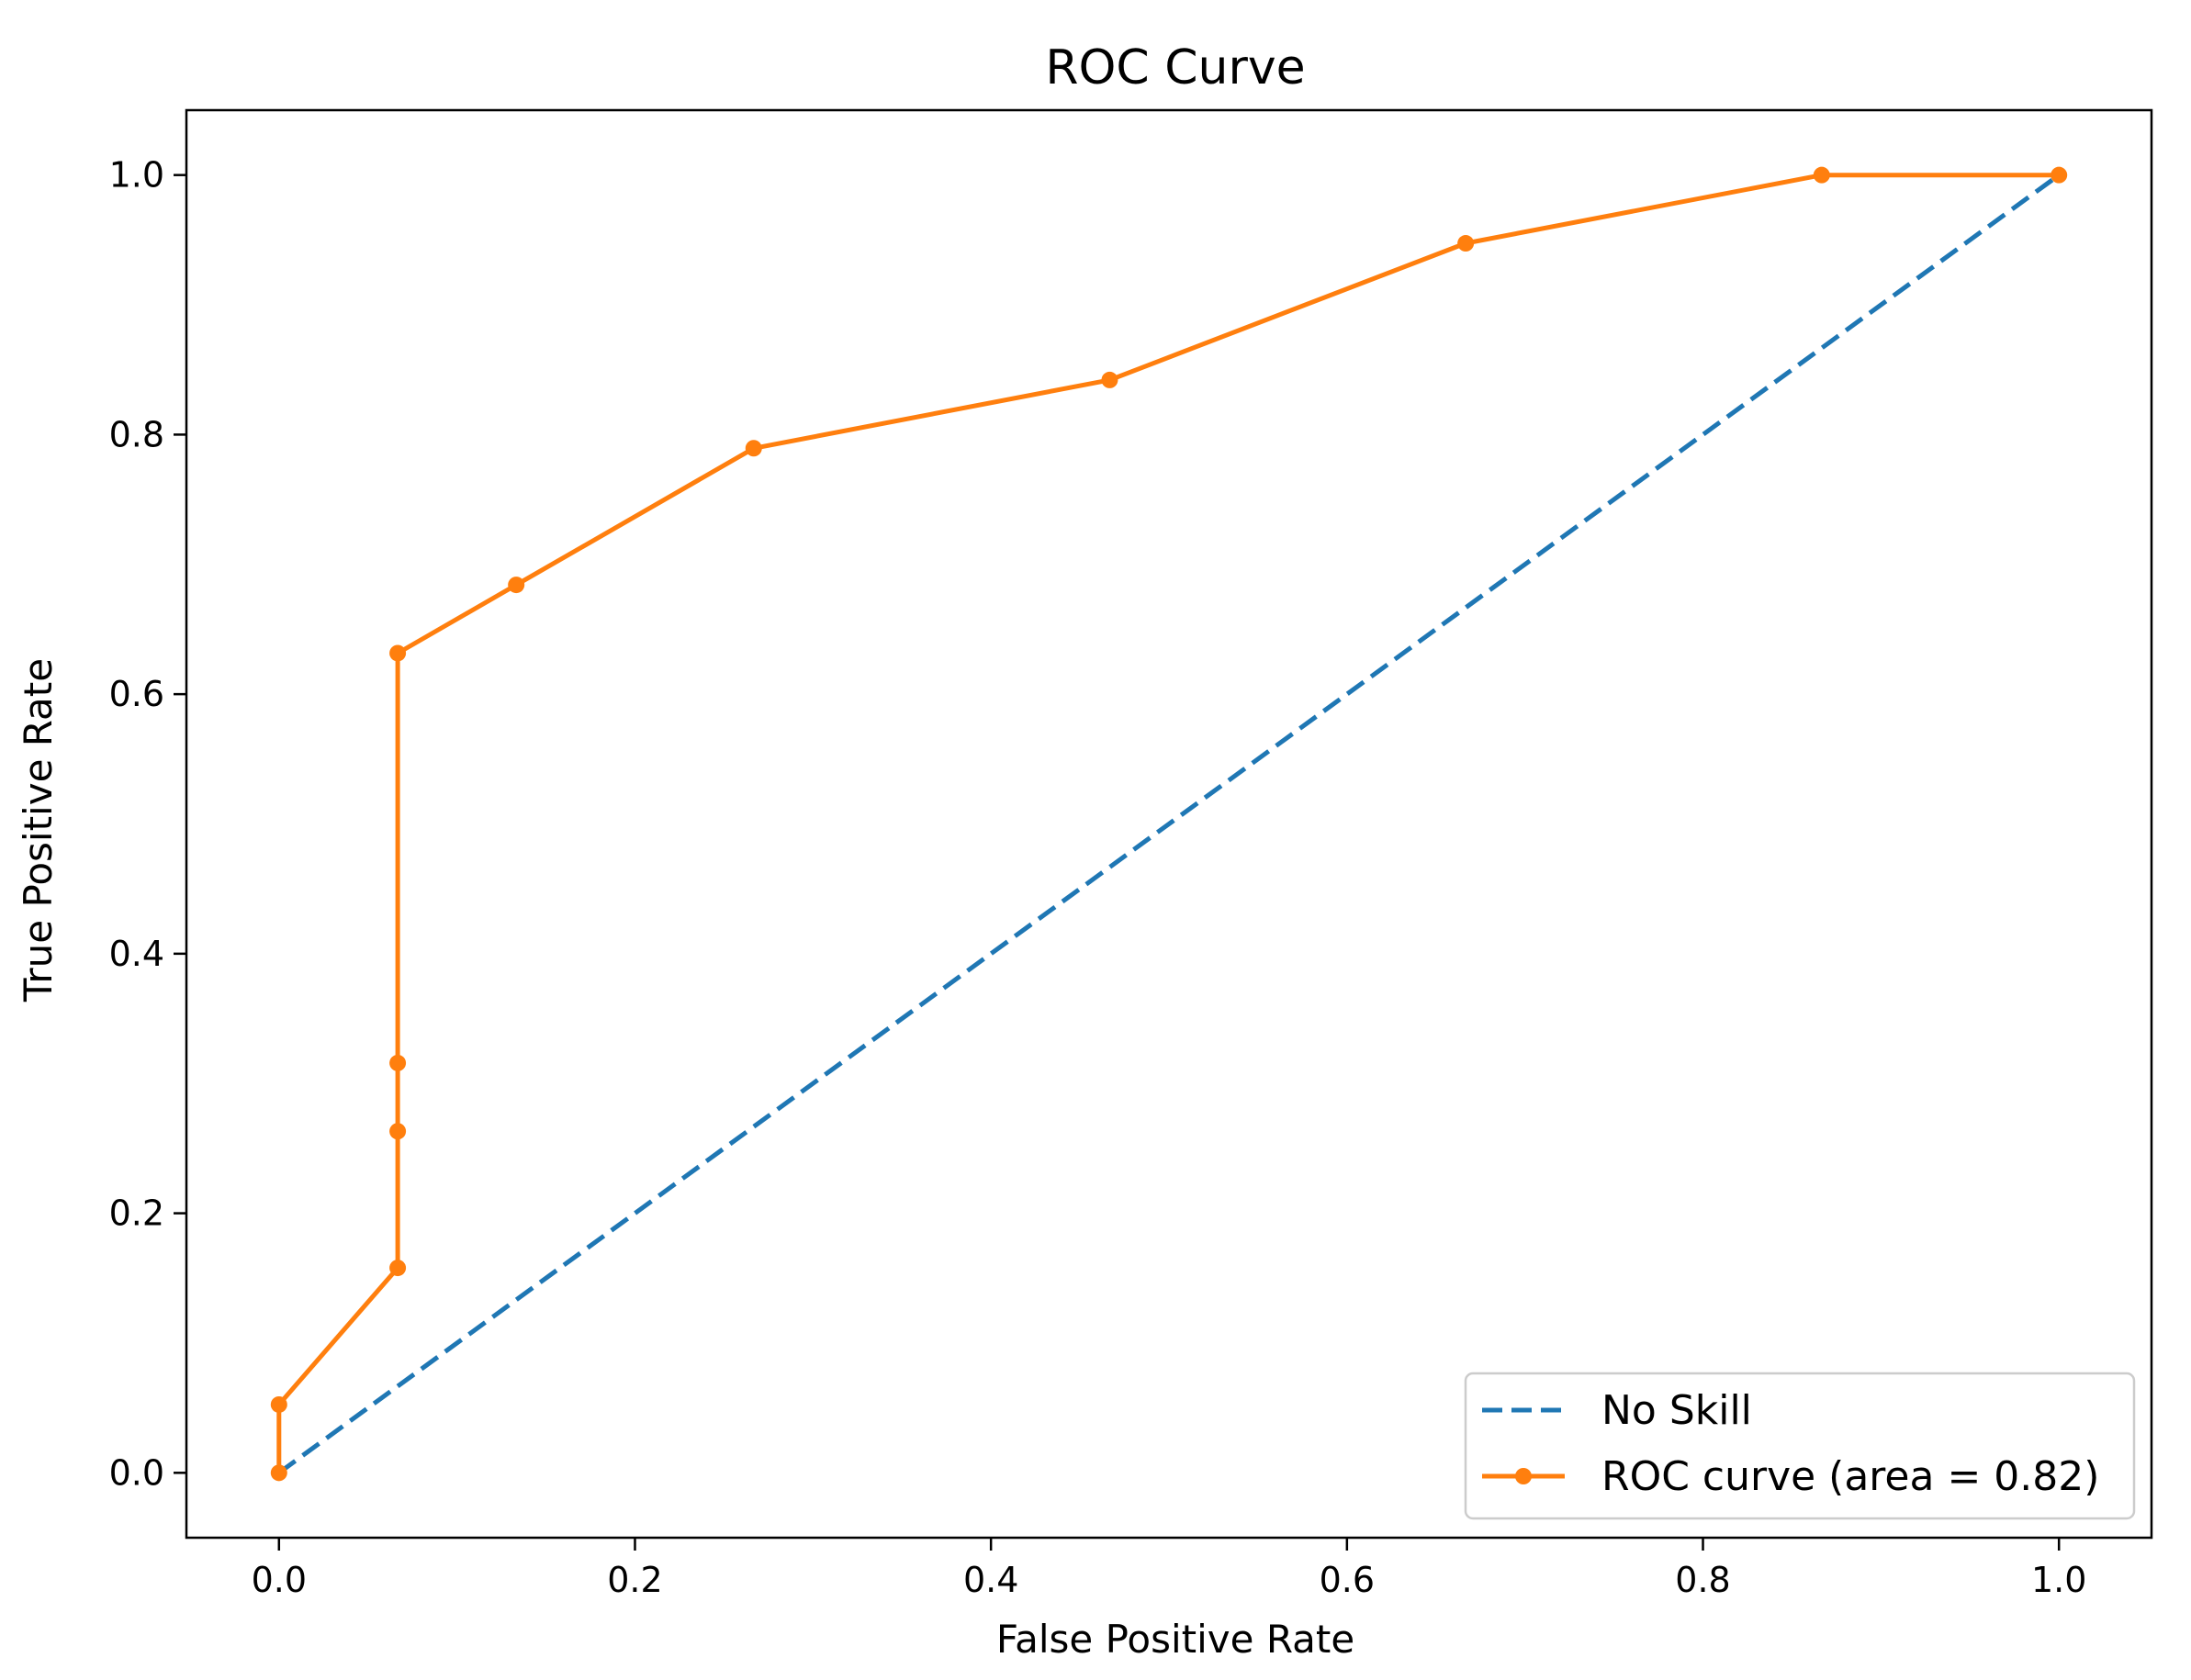 The image size is (2191, 1680). I want to click on legend-label-1: ROC curve (area = 0.82), so click(1850, 1476).